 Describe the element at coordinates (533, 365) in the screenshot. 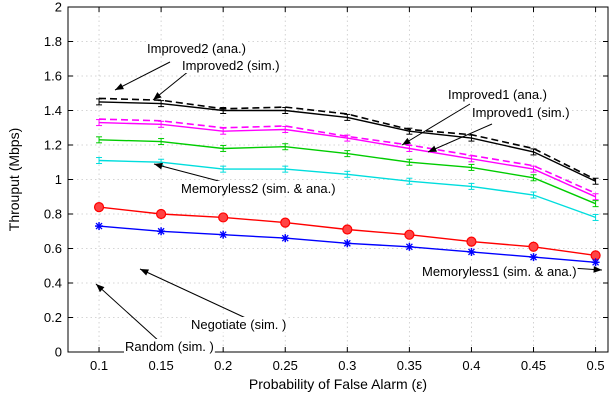

I see `x-tick-label: 0.45` at that location.